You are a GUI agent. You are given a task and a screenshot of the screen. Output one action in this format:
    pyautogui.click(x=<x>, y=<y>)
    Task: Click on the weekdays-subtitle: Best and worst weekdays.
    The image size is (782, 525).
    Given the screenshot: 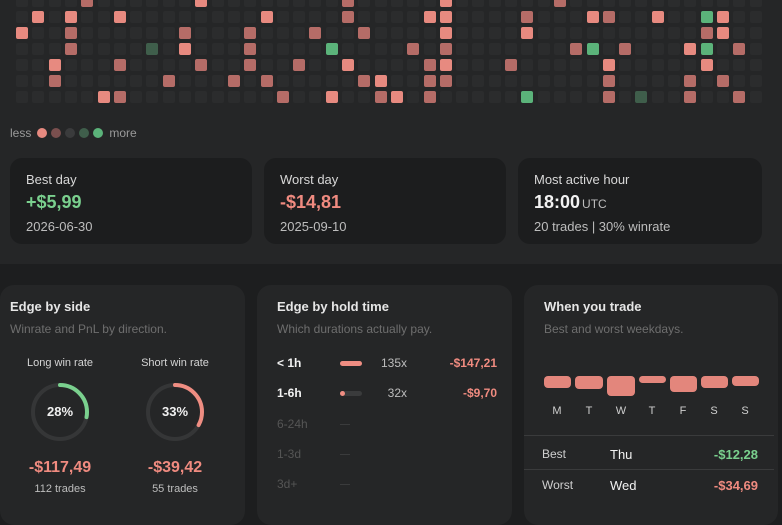 What is the action you would take?
    pyautogui.click(x=614, y=329)
    